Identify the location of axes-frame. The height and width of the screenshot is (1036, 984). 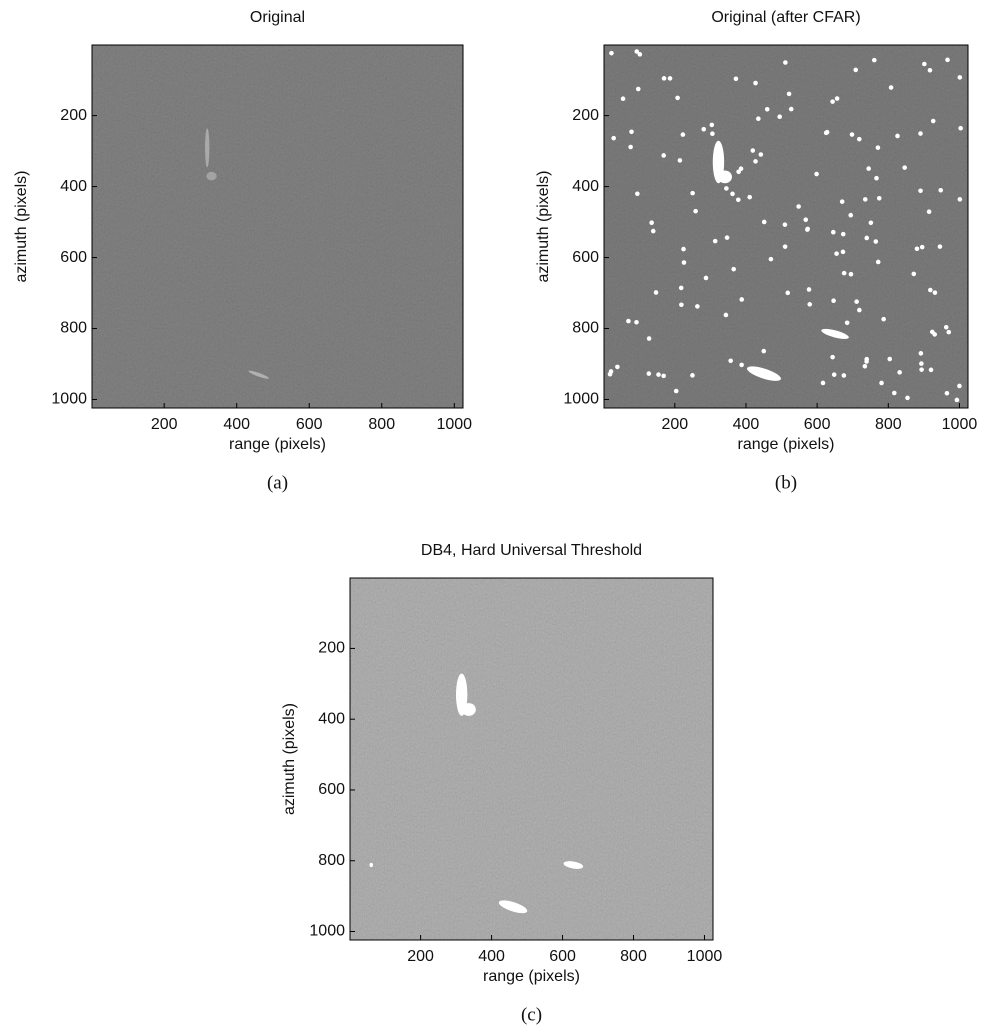
(531, 759).